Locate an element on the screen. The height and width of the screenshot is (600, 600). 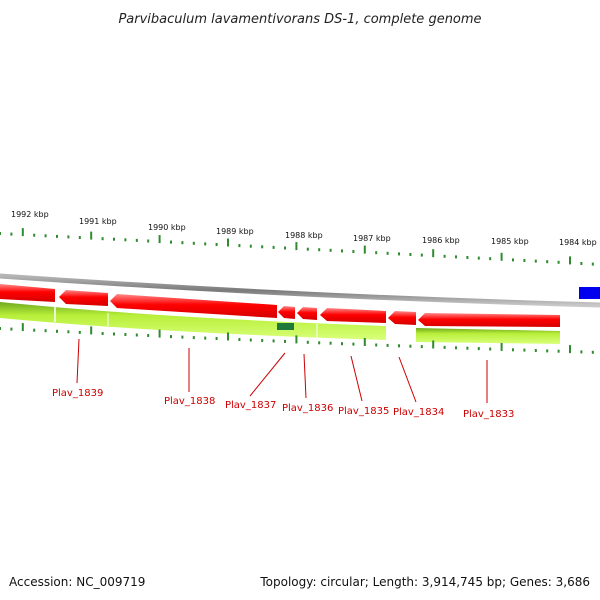
kbp-label: 1990 kbp is located at coordinates (167, 227).